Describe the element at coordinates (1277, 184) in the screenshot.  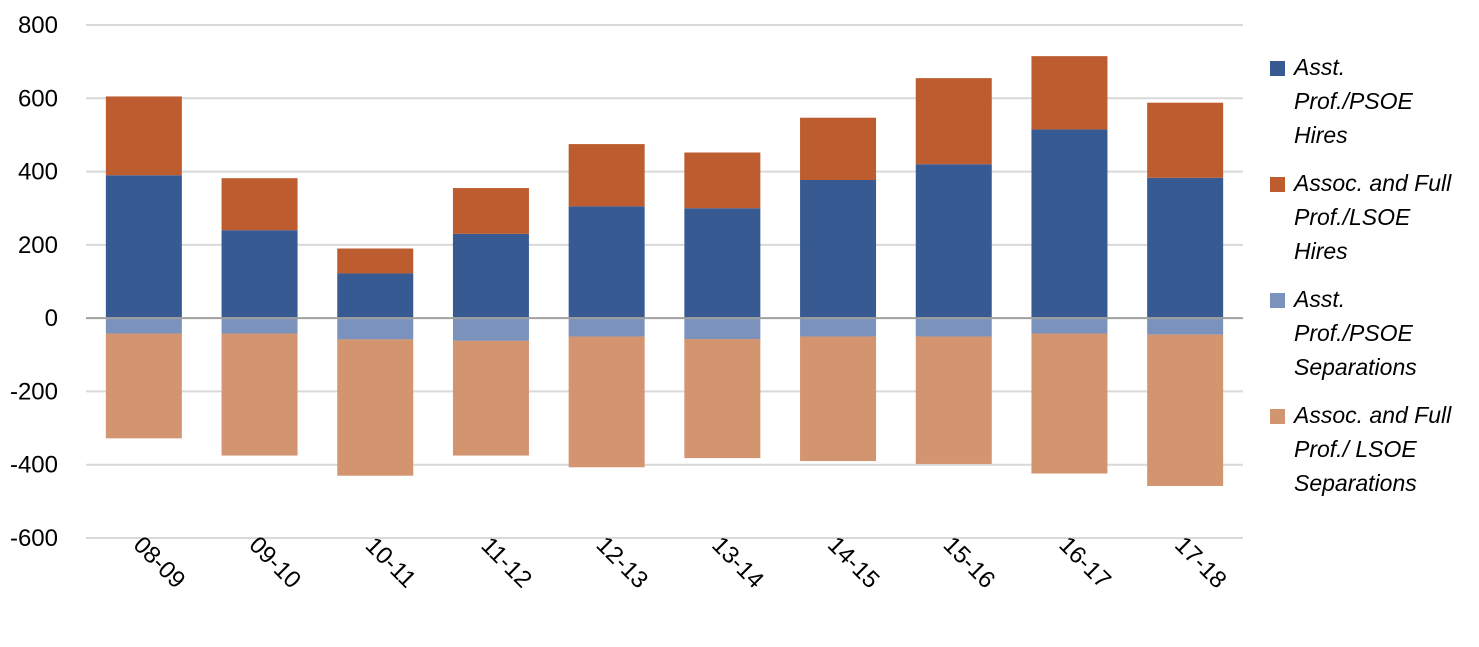
I see `legend-swatch-assoc-hires` at that location.